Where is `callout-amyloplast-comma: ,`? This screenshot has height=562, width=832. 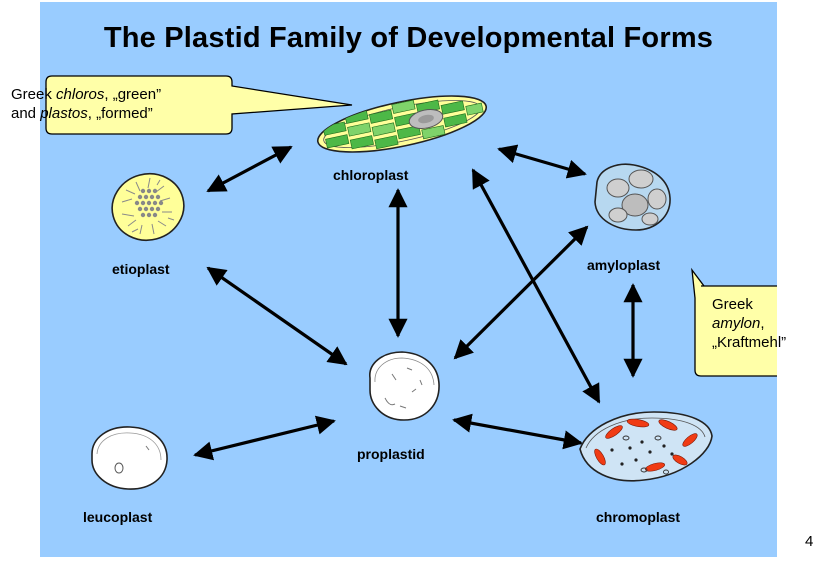 callout-amyloplast-comma: , is located at coordinates (762, 323).